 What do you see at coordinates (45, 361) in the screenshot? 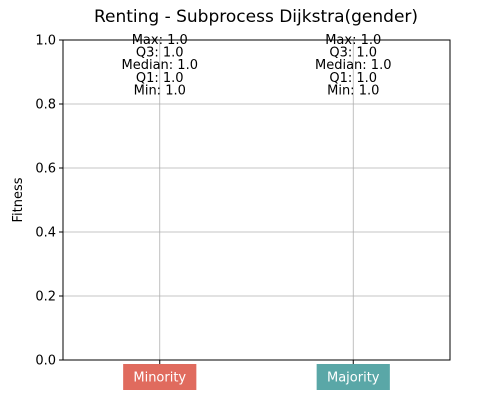
I see `y-tick-label: 0.0` at bounding box center [45, 361].